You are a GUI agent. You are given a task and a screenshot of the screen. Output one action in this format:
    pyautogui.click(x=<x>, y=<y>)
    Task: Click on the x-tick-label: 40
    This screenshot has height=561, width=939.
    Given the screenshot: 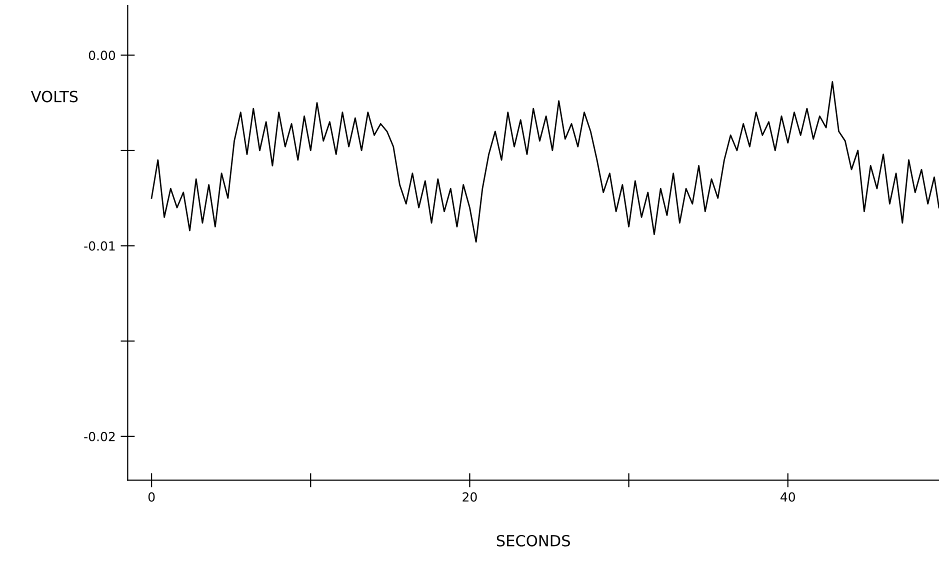 What is the action you would take?
    pyautogui.click(x=787, y=497)
    